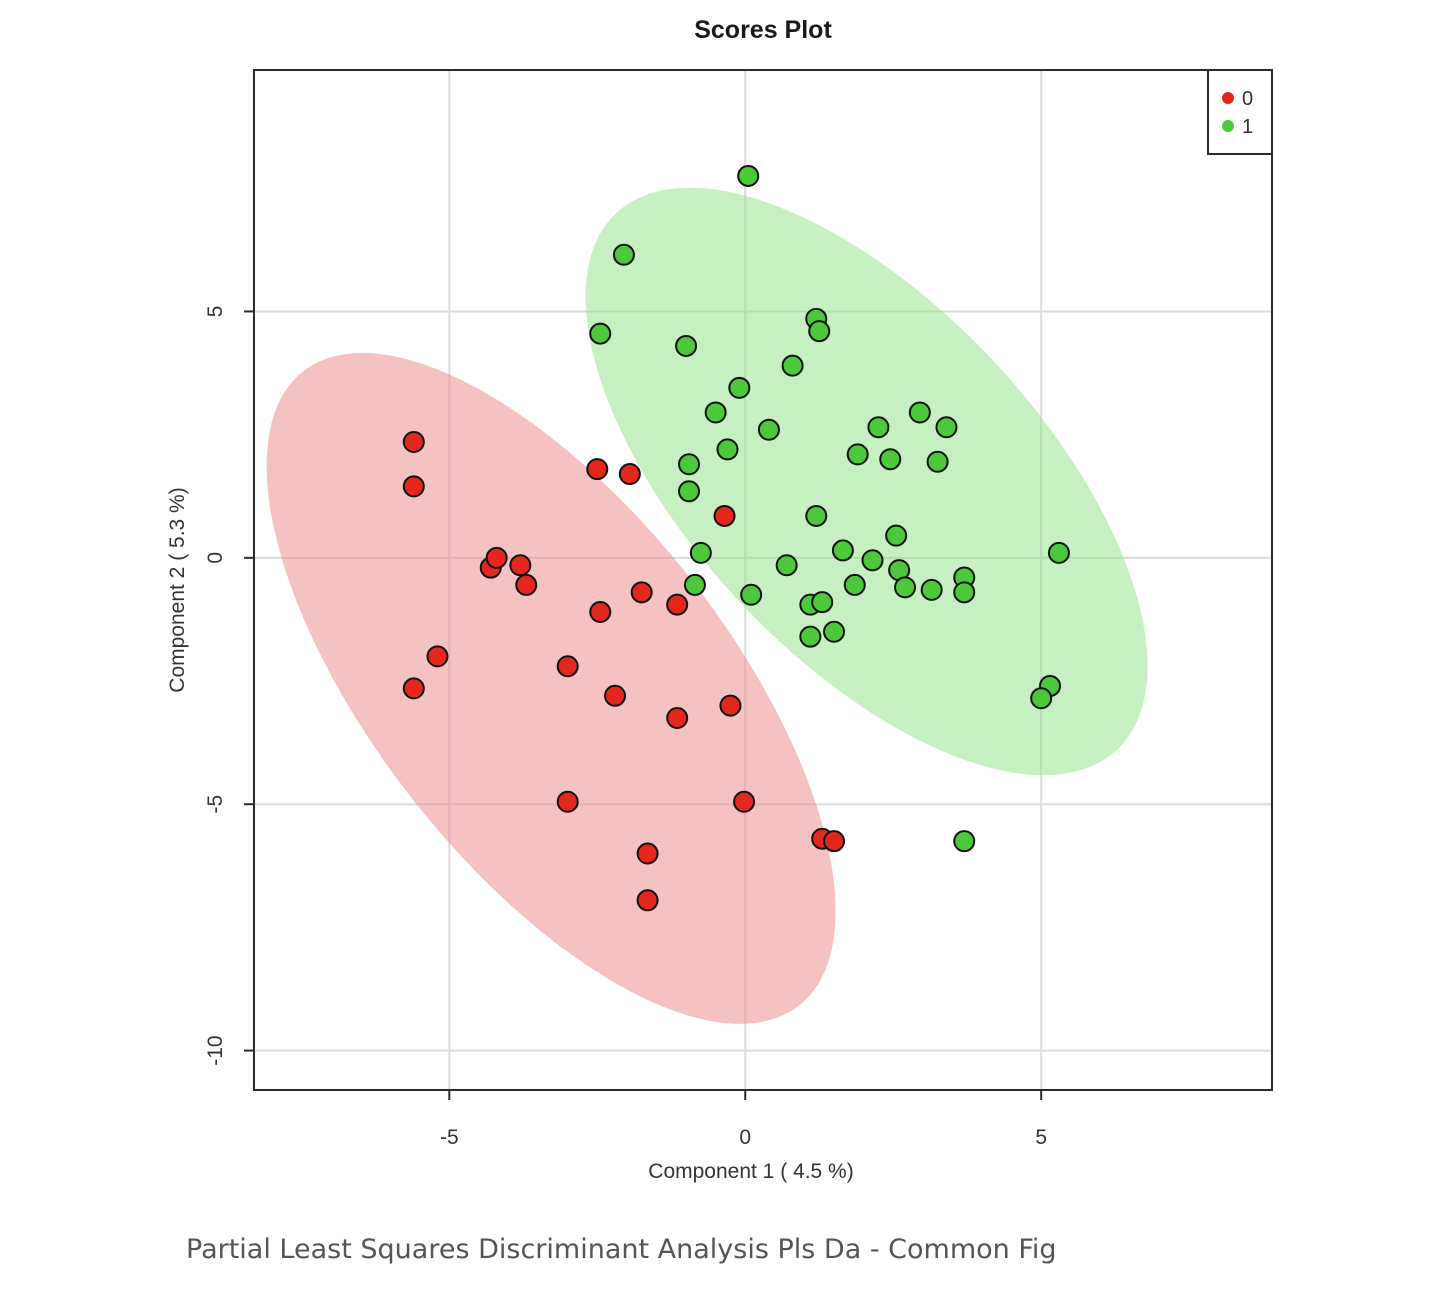  Describe the element at coordinates (1247, 99) in the screenshot. I see `legend-label-0: 0` at that location.